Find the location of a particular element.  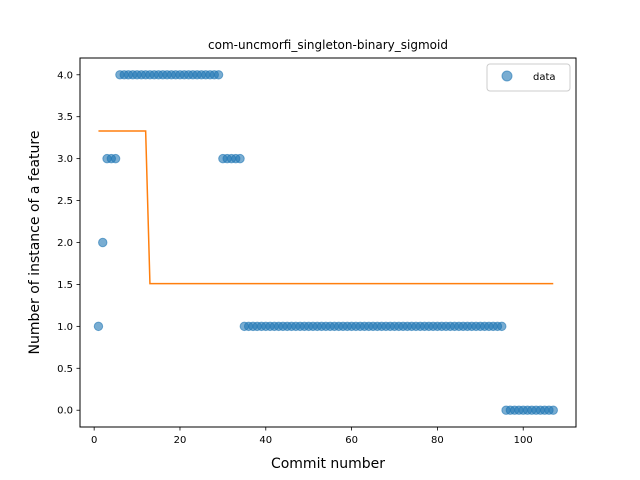

x-tick-label: 0 is located at coordinates (94, 440).